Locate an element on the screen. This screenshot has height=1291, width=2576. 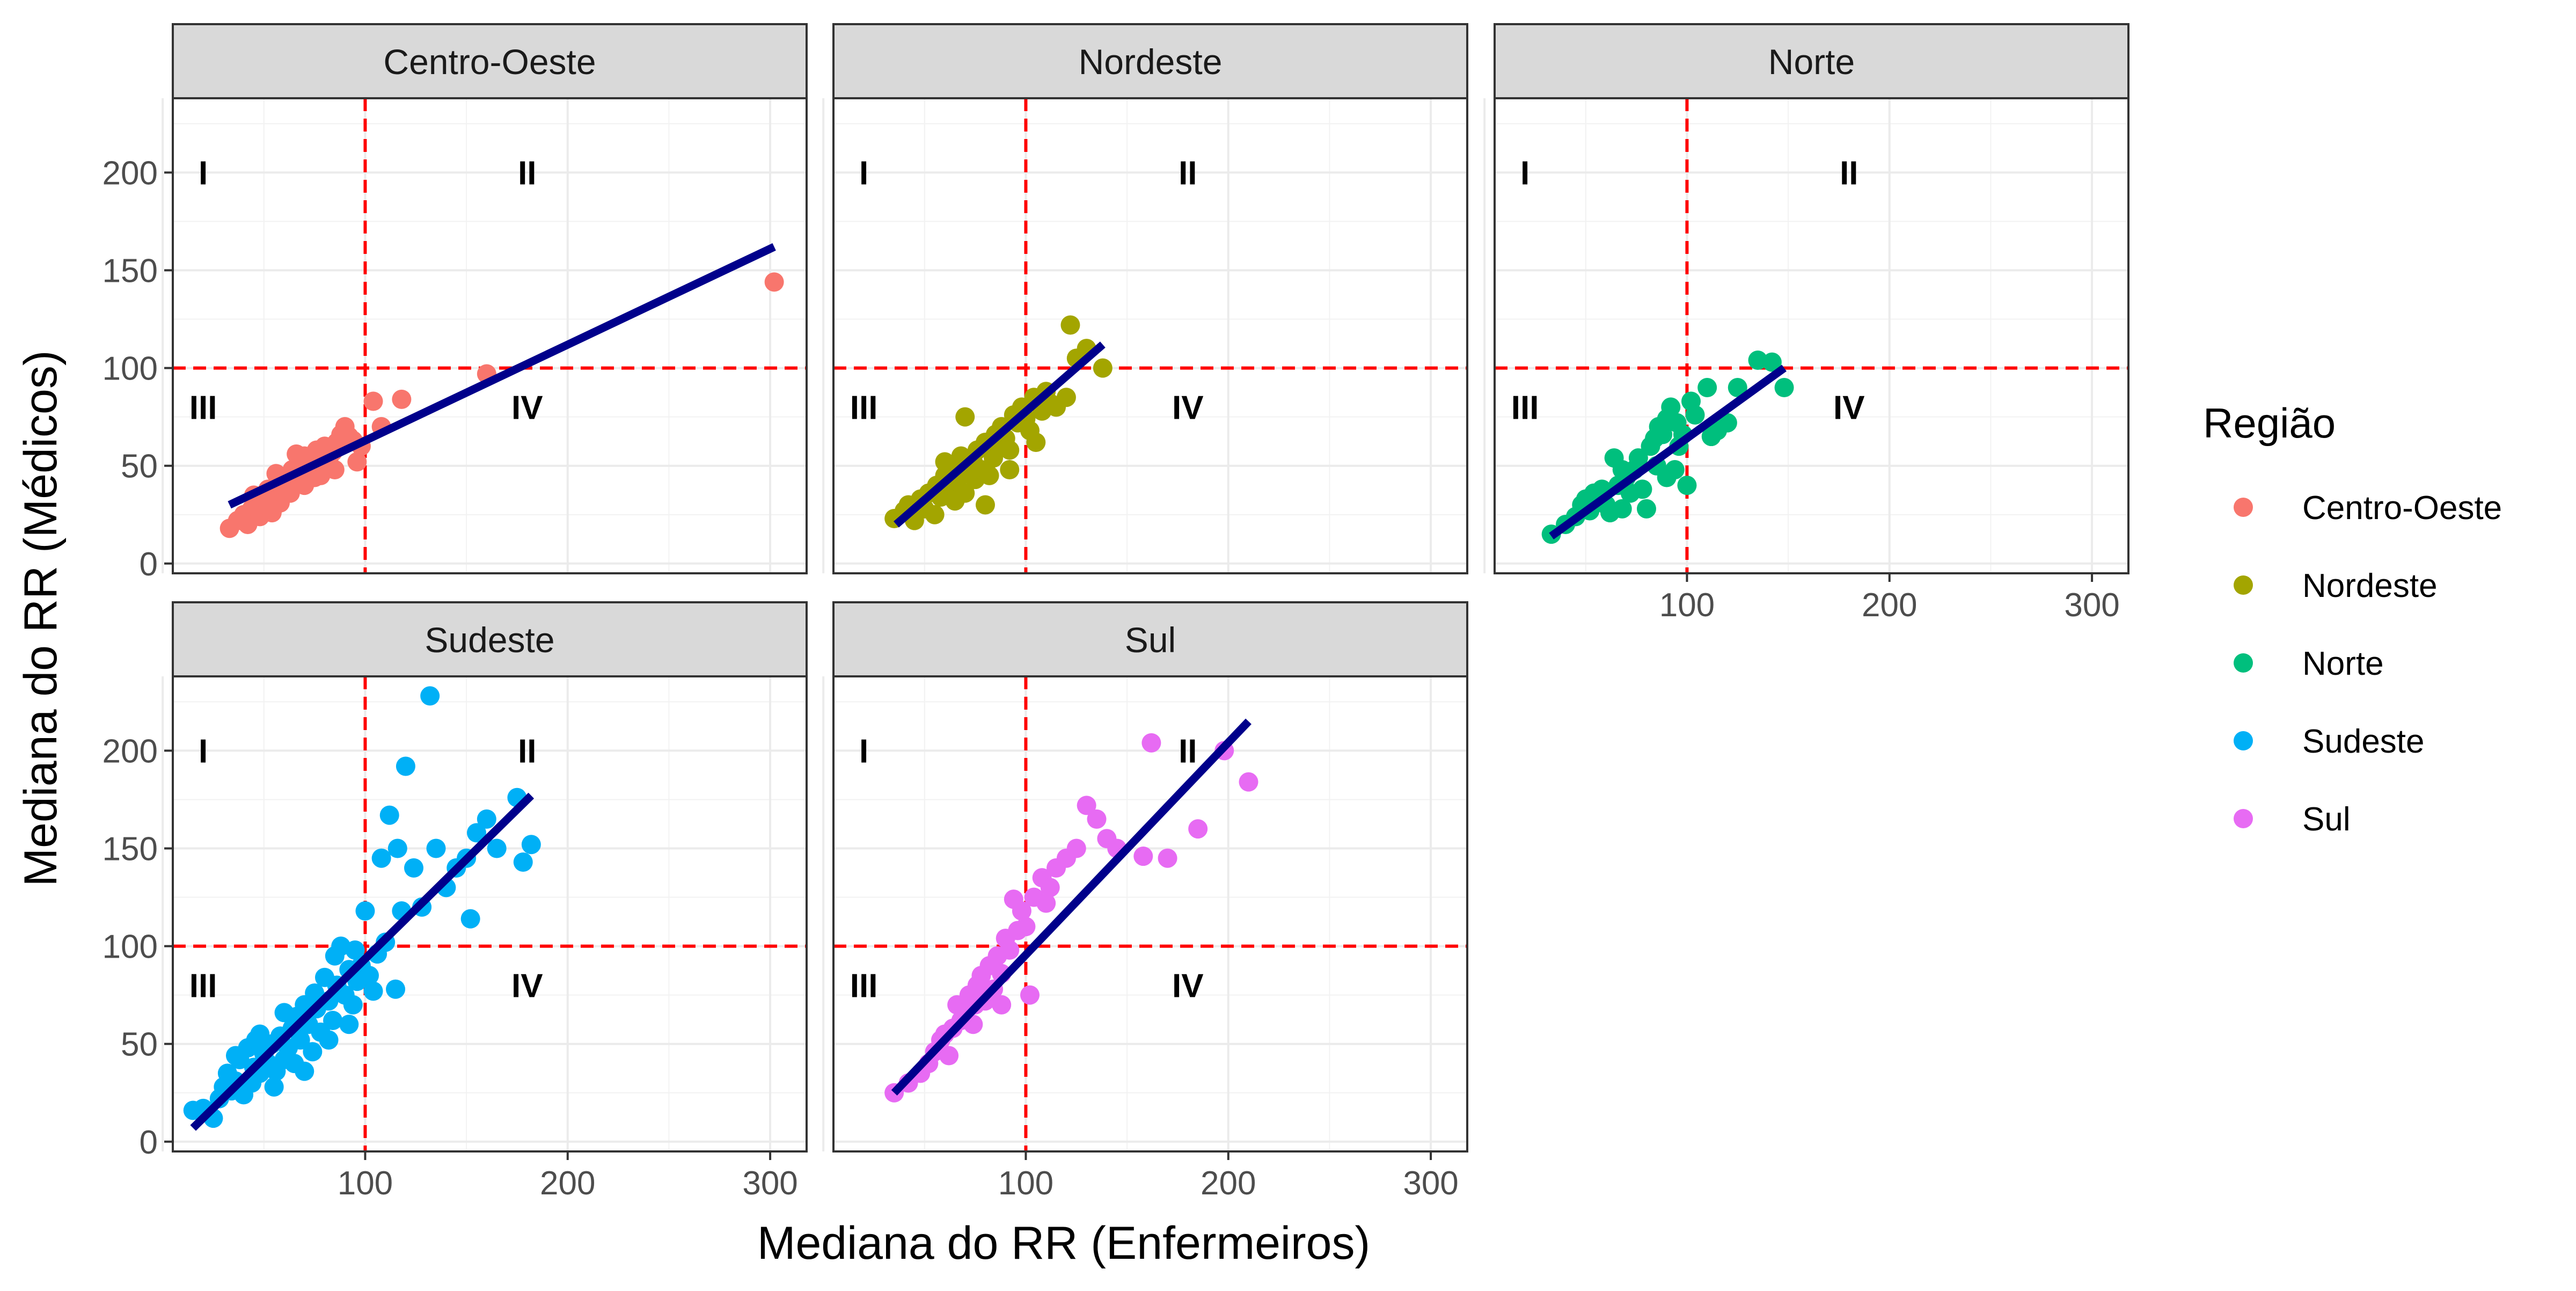
x-tick-label: 200 is located at coordinates (1228, 1183).